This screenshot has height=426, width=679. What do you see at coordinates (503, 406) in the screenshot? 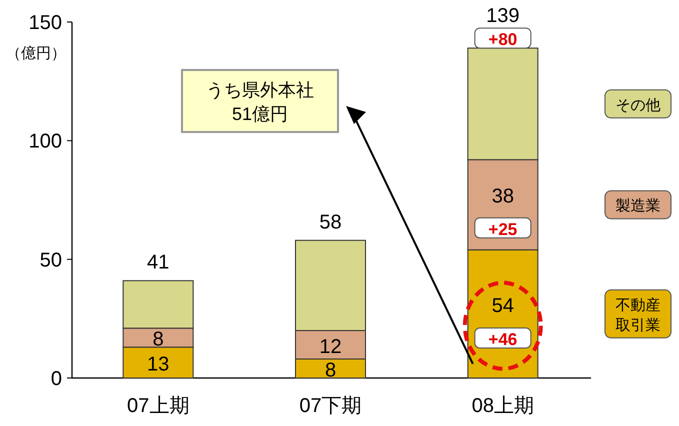
I see `x-tick-label: 08上期` at bounding box center [503, 406].